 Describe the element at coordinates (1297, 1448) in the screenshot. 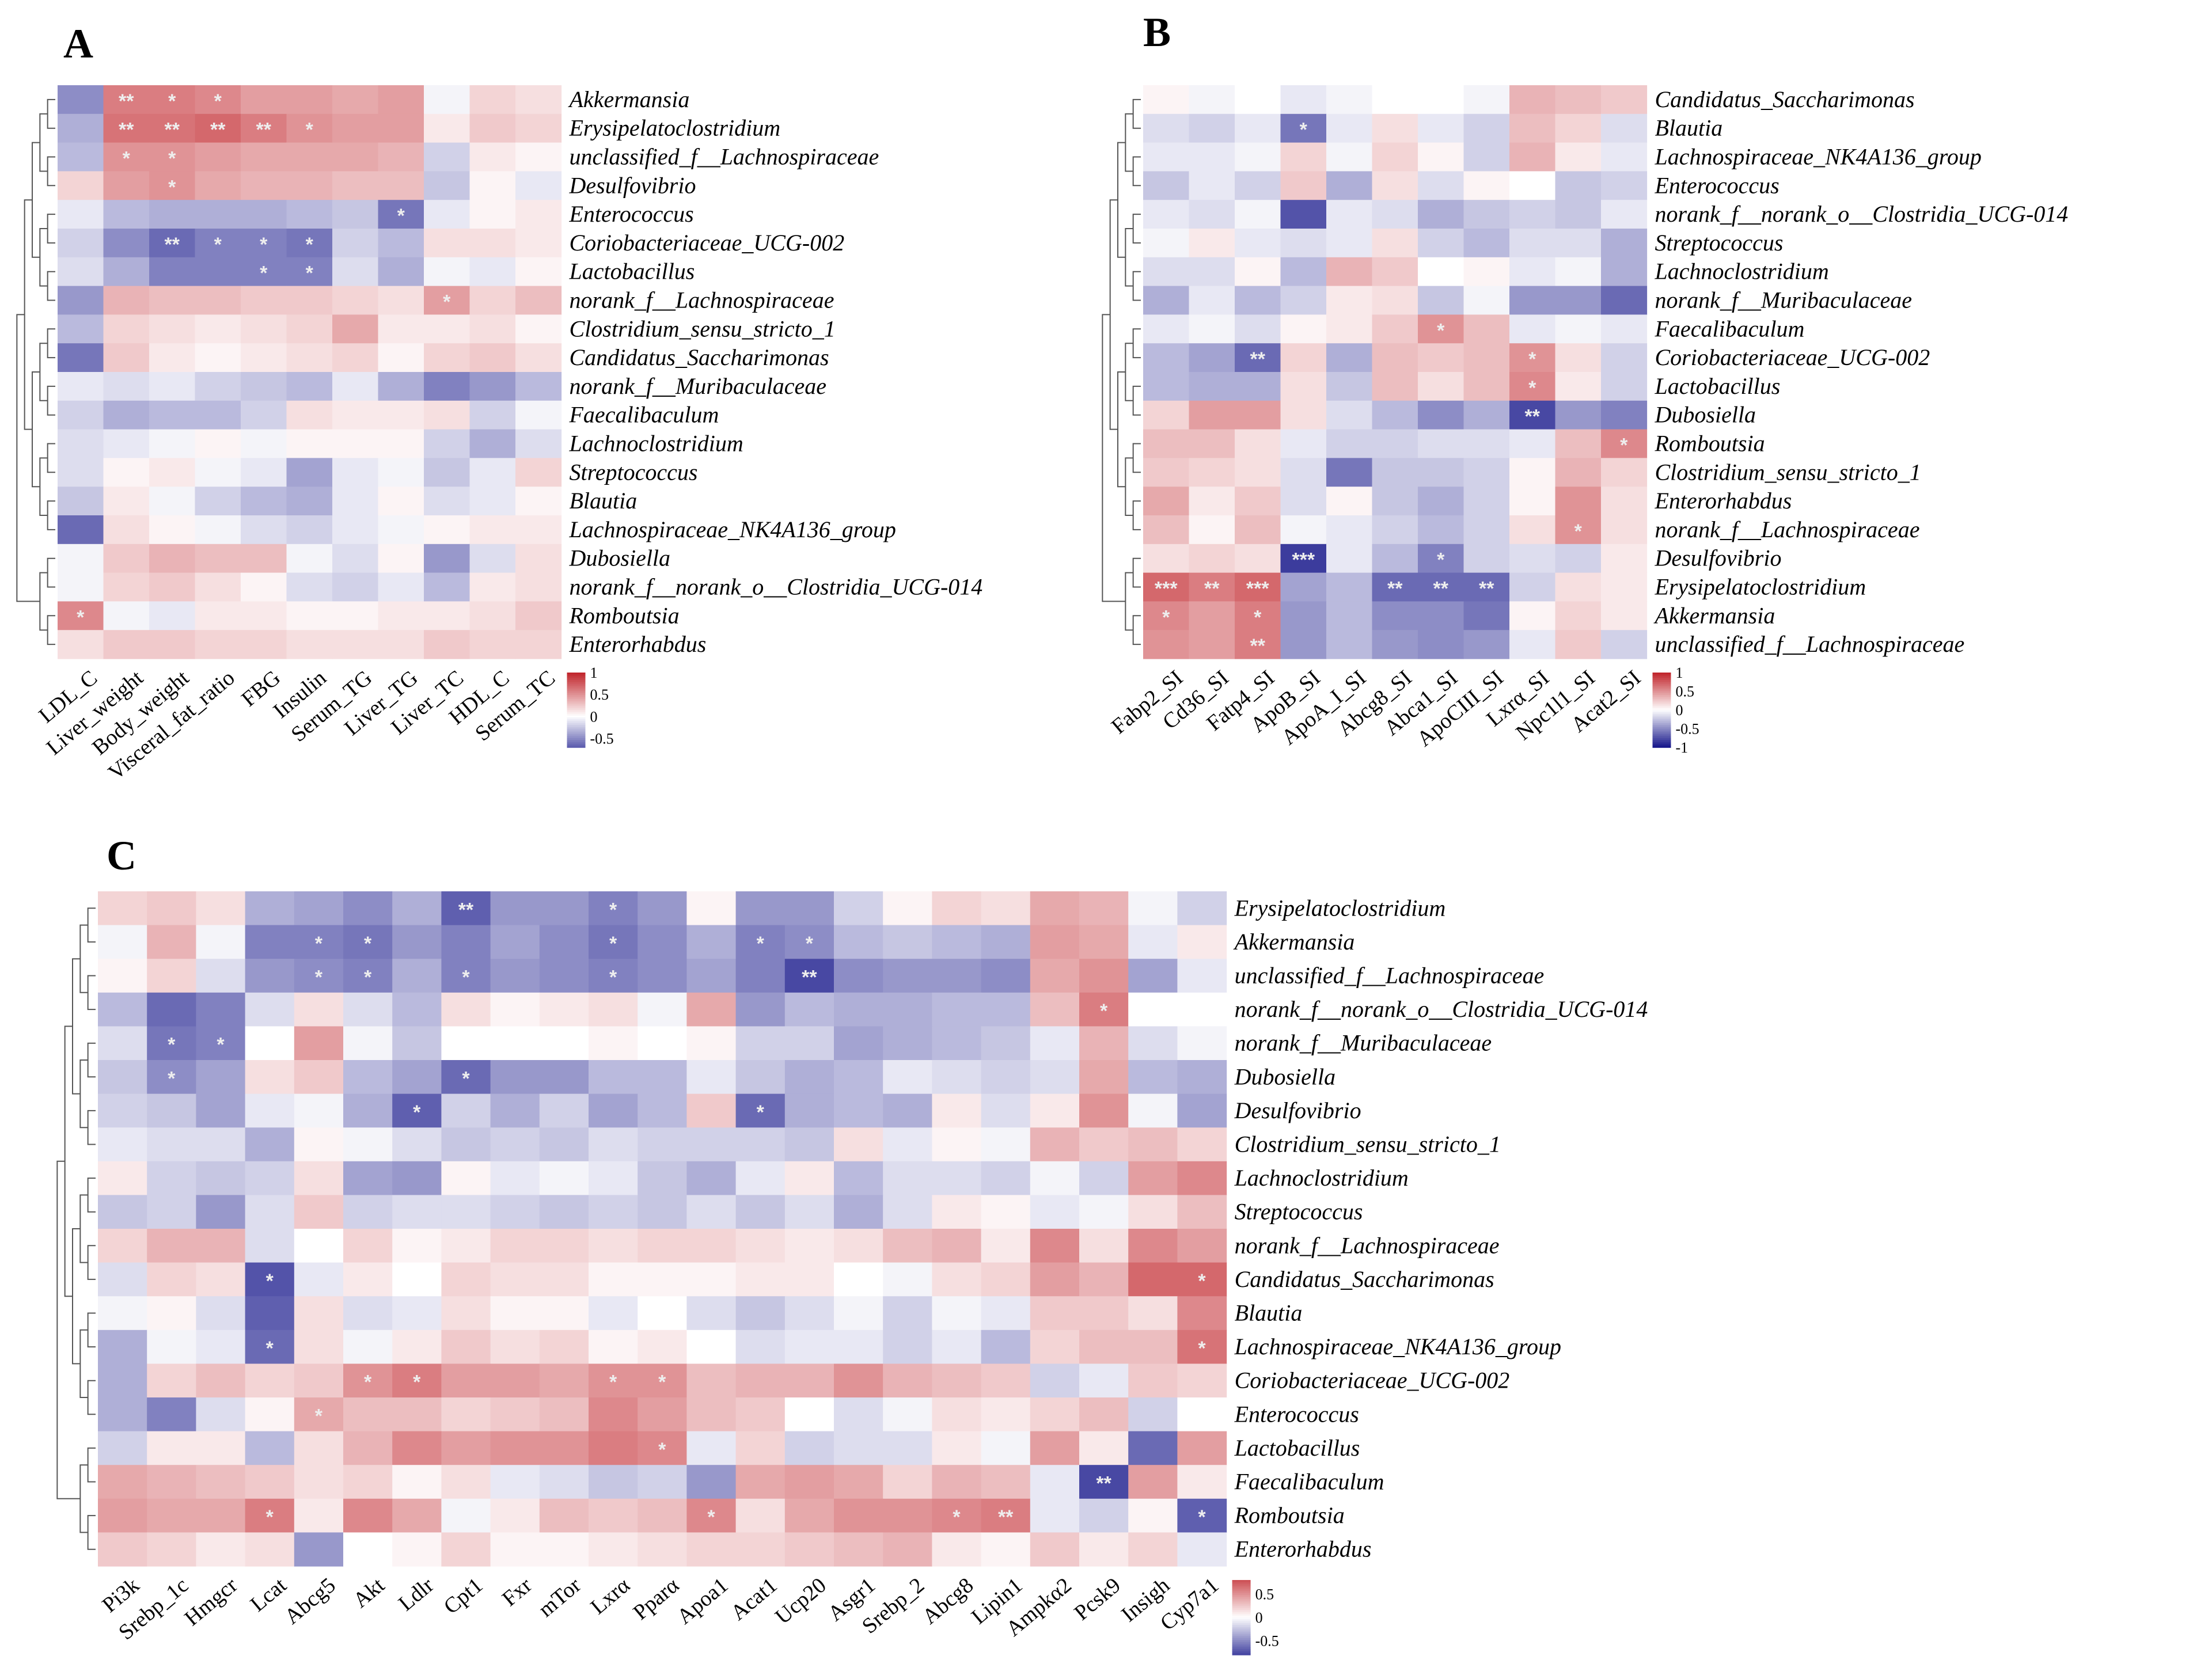

I see `panel-c-row-label: Lactobacillus` at that location.